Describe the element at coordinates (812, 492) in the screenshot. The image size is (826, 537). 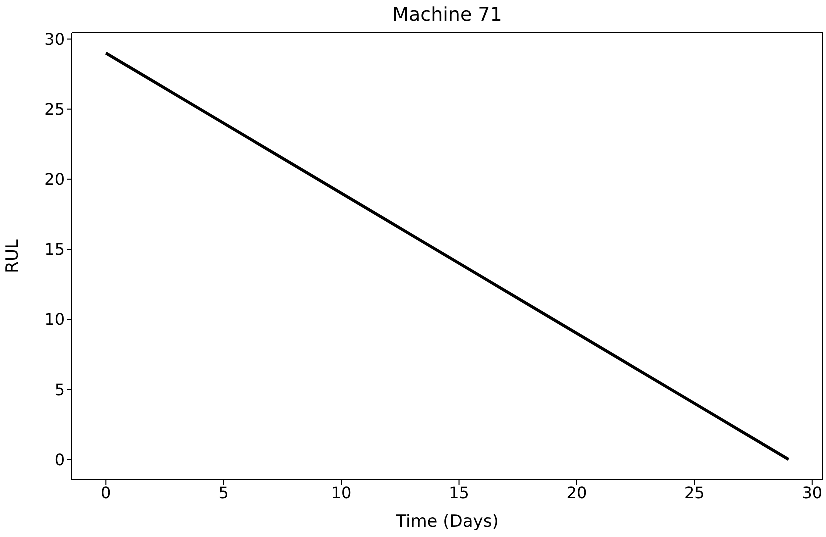
I see `x-tick-label: 30` at that location.